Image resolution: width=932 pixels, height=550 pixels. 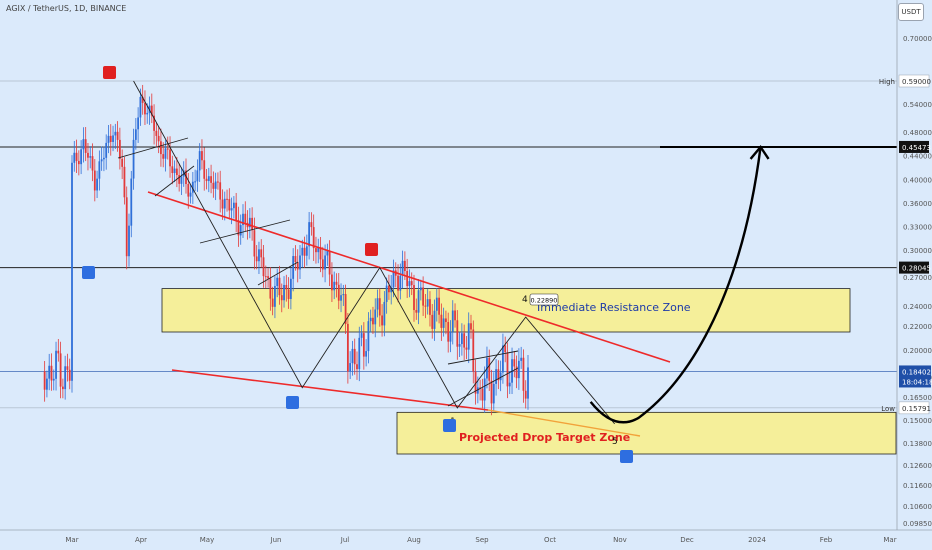 What do you see at coordinates (888, 409) in the screenshot?
I see `price-label-name: Low` at bounding box center [888, 409].